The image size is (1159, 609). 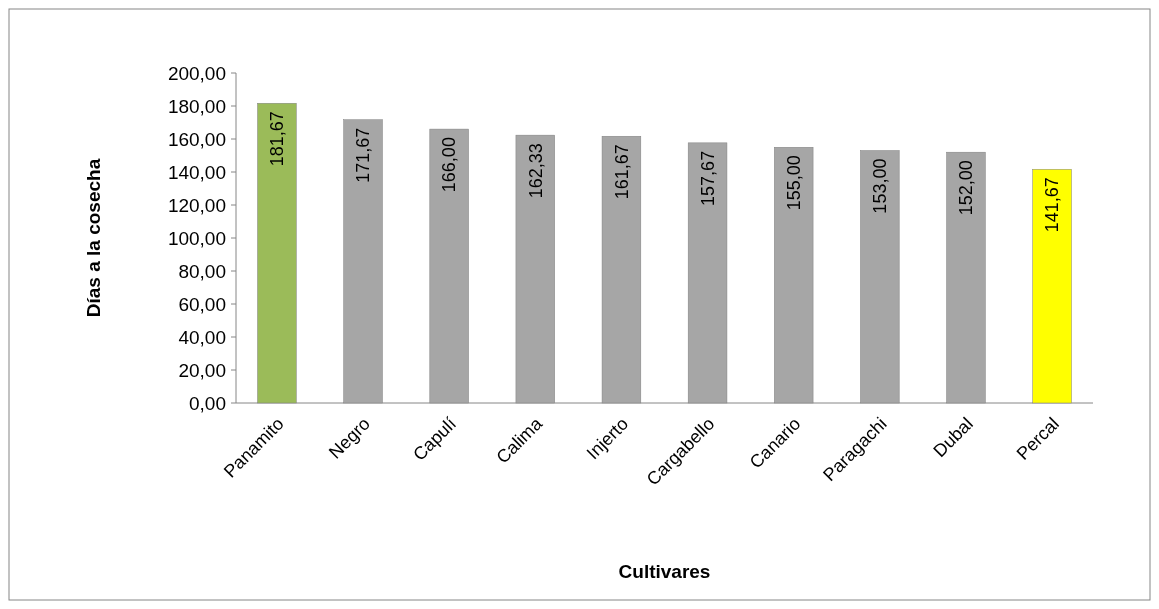 What do you see at coordinates (449, 165) in the screenshot?
I see `data-label: 166,00` at bounding box center [449, 165].